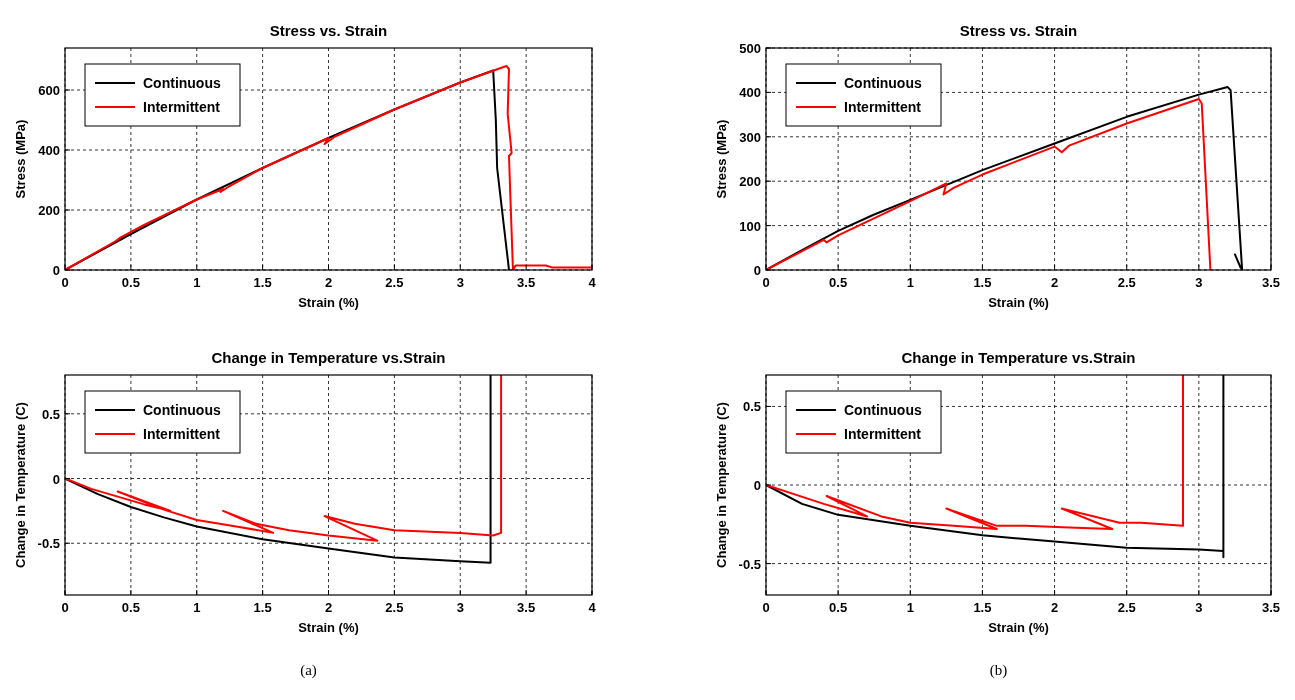 Image resolution: width=1295 pixels, height=700 pixels. I want to click on line-series, so click(975, 452).